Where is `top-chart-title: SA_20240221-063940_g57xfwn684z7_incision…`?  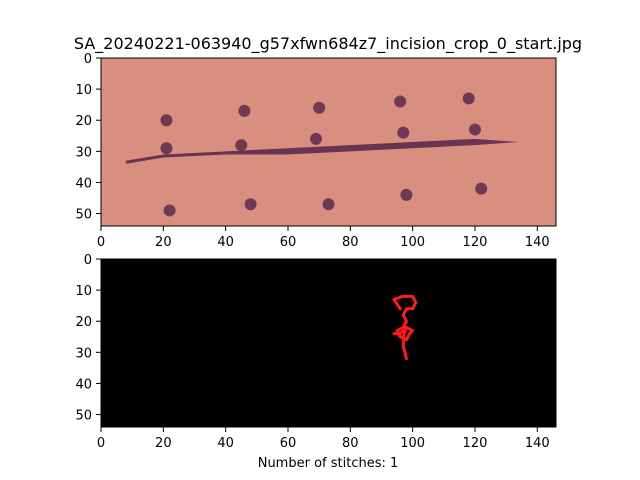
top-chart-title: SA_20240221-063940_g57xfwn684z7_incision… is located at coordinates (328, 44).